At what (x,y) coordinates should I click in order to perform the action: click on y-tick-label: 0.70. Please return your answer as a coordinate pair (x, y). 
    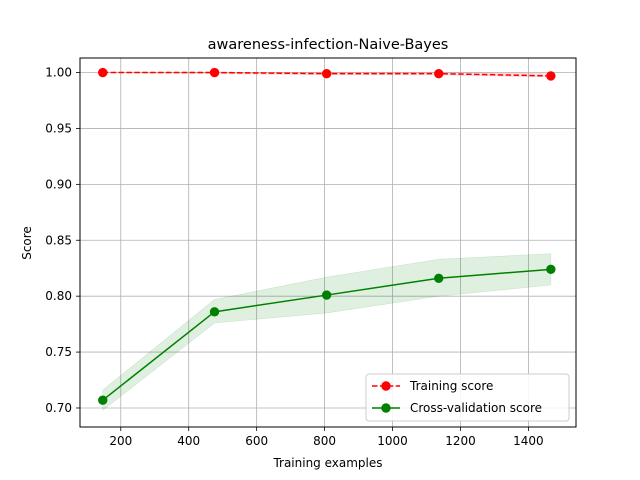
    Looking at the image, I should click on (58, 408).